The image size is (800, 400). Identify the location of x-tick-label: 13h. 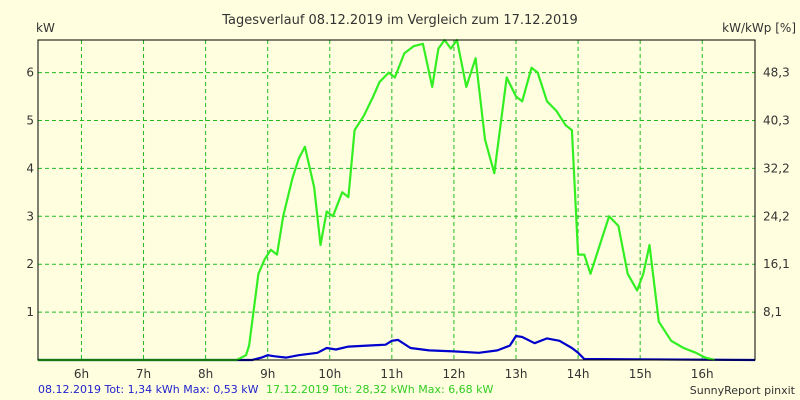
(516, 374).